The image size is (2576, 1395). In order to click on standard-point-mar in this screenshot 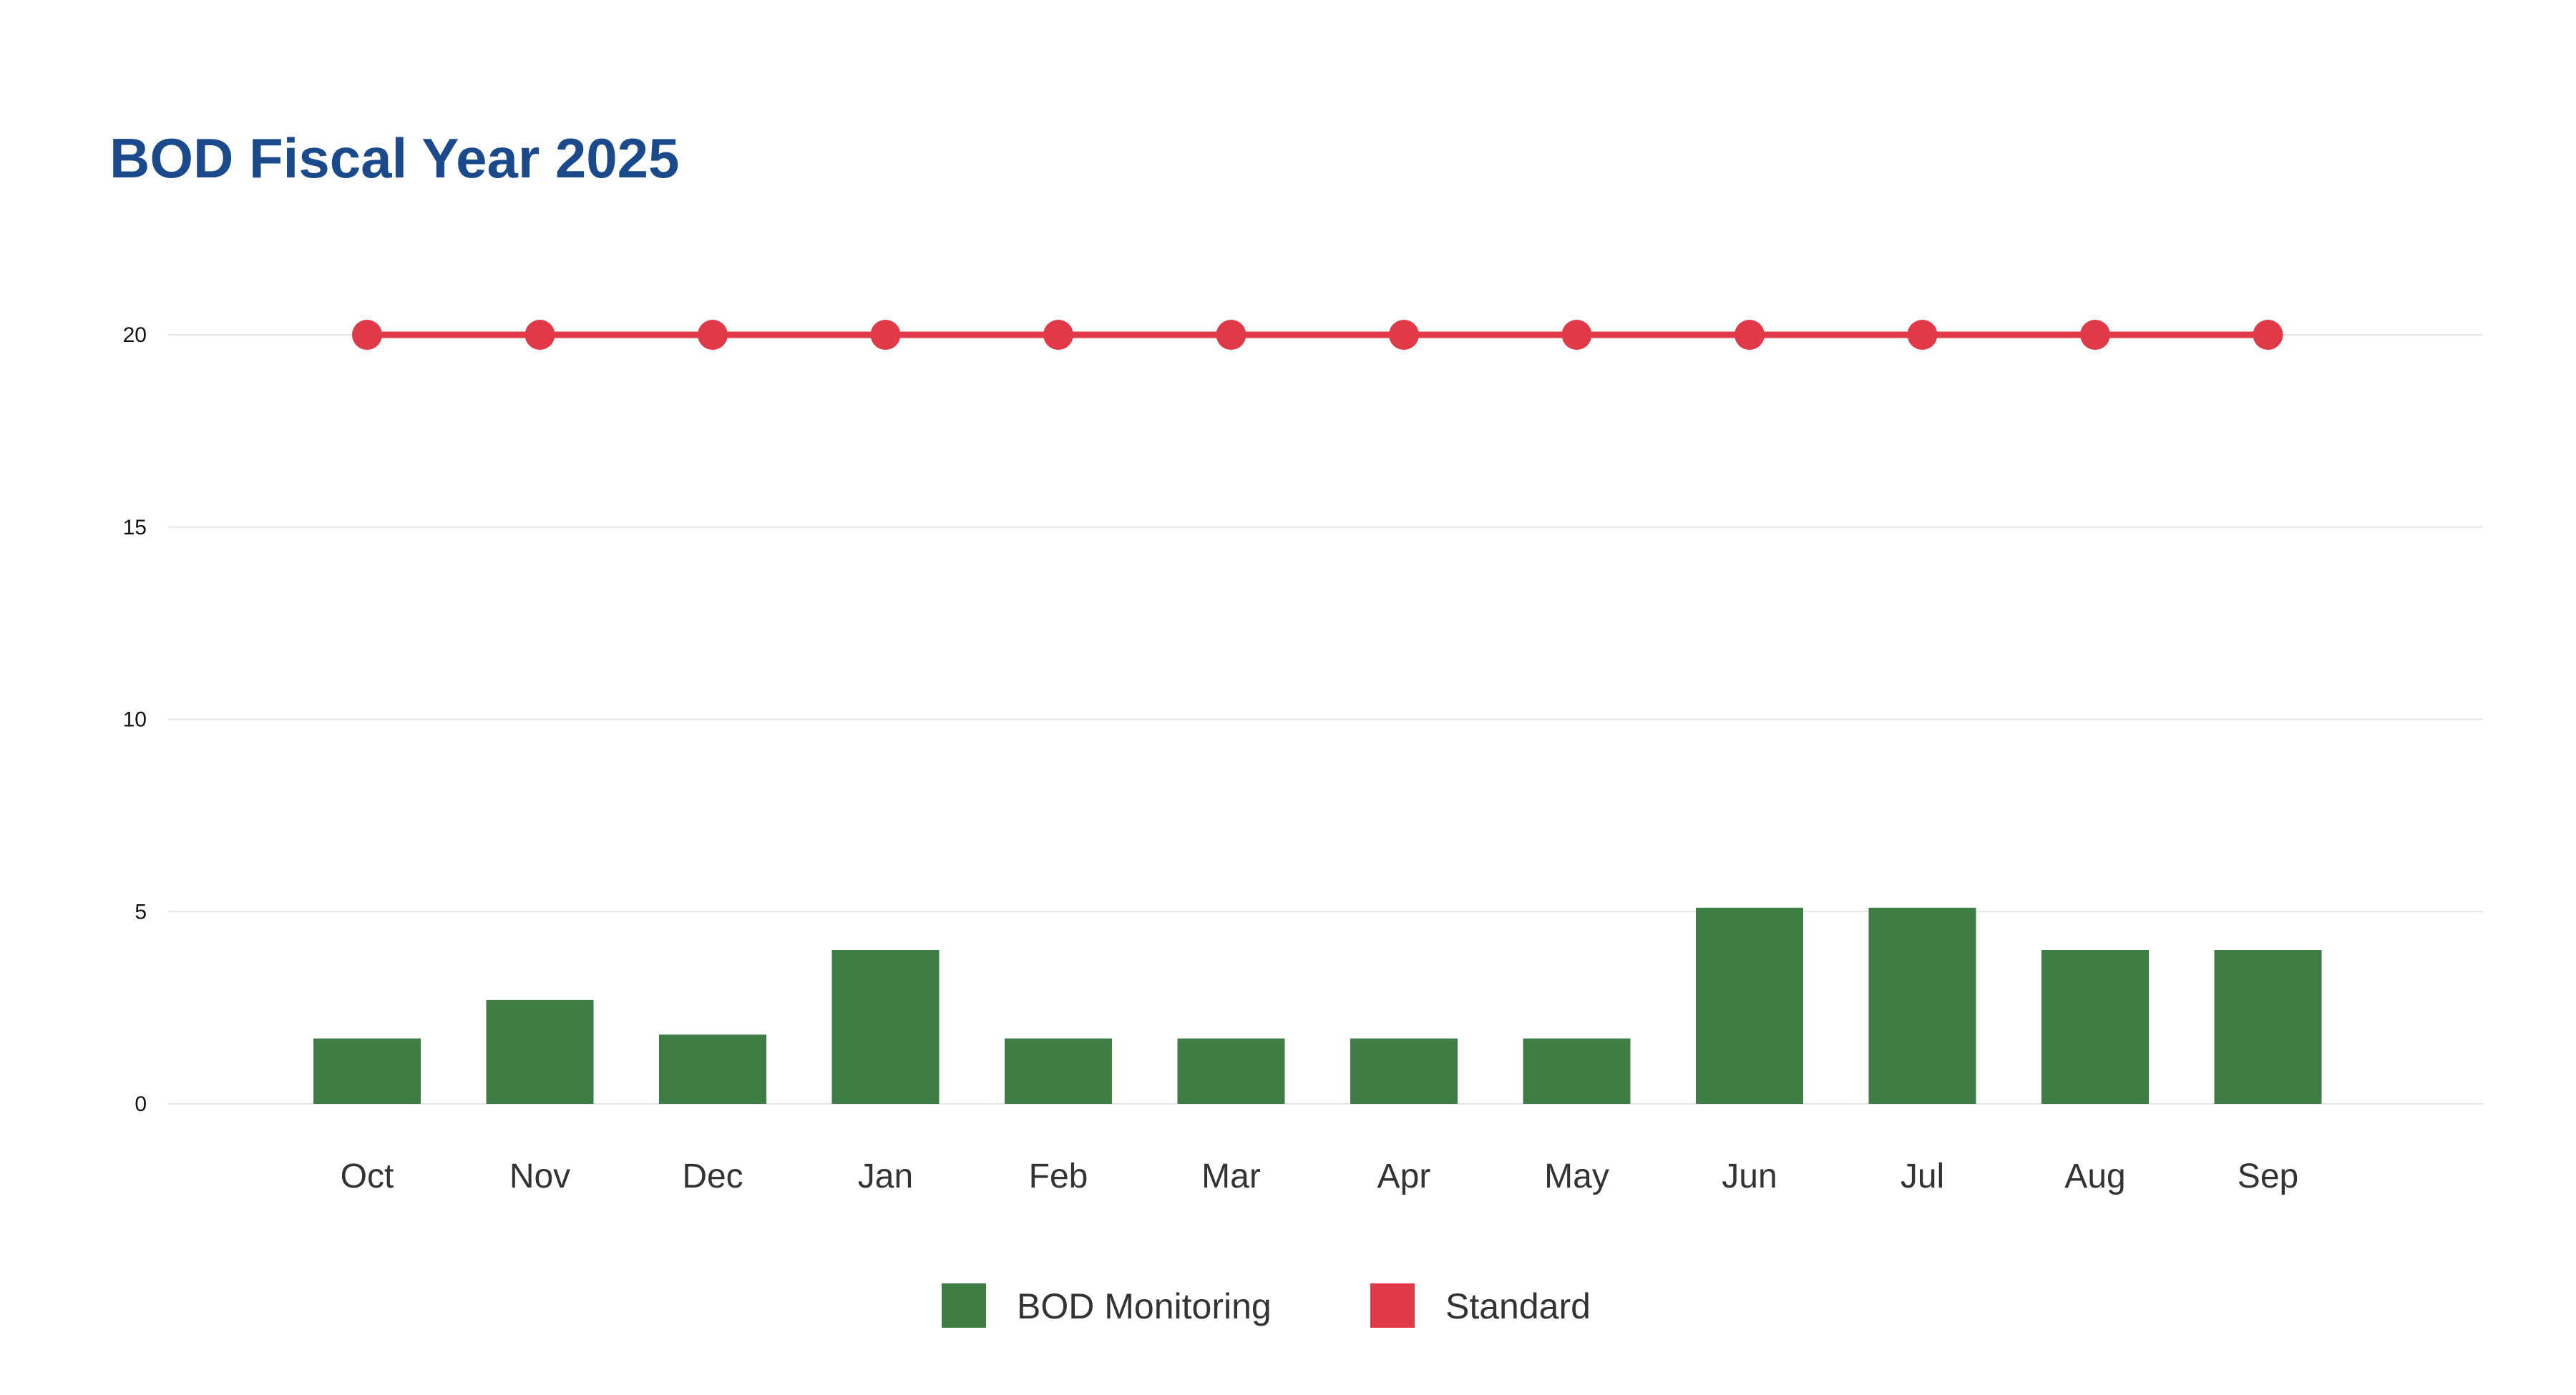, I will do `click(1231, 335)`.